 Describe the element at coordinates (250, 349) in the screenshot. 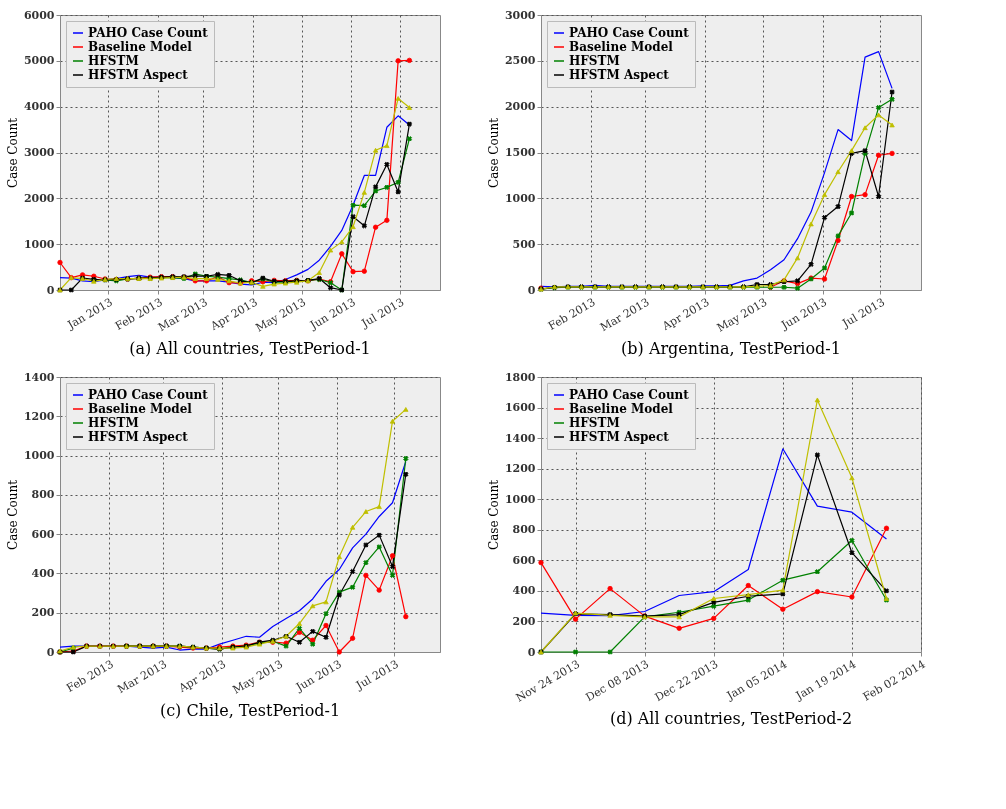

I see `text: (a) All countries, TestPeriod-1` at that location.